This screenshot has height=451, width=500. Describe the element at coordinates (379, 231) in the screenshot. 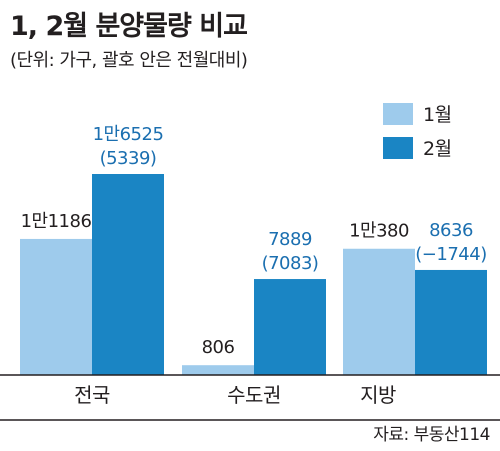

I see `value-label-jan-2: 1만380` at that location.